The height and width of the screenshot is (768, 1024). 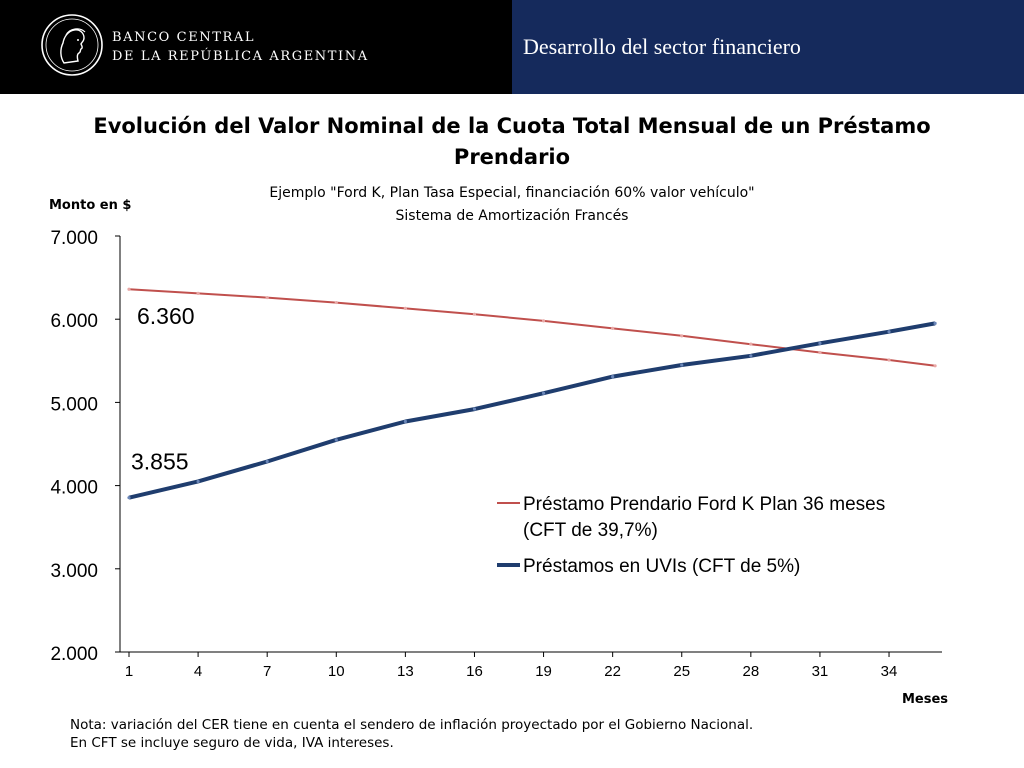 I want to click on y-tick-label: 5.000, so click(x=74, y=404).